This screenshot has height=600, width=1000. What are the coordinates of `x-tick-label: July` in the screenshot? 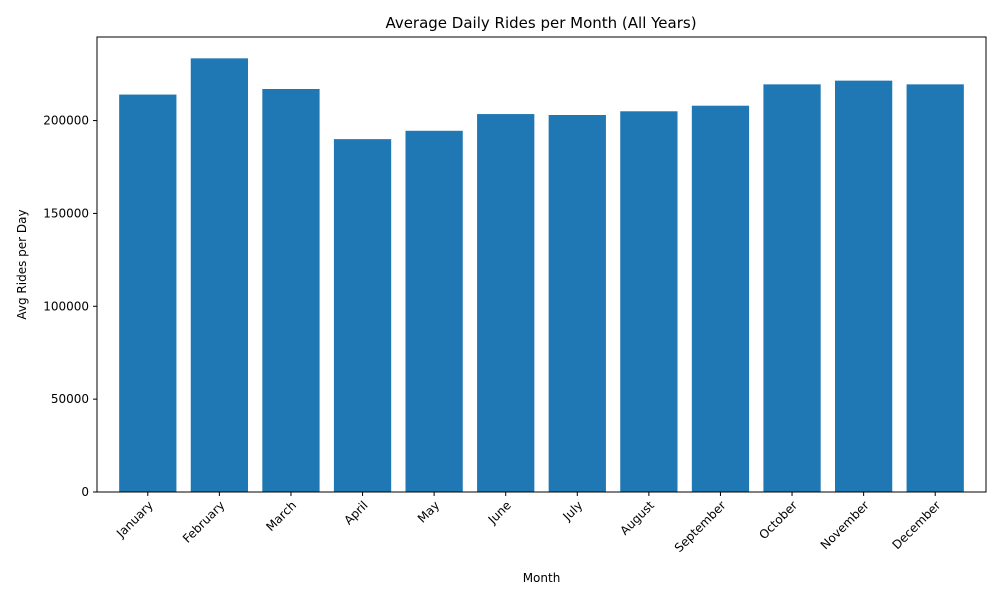 It's located at (573, 511).